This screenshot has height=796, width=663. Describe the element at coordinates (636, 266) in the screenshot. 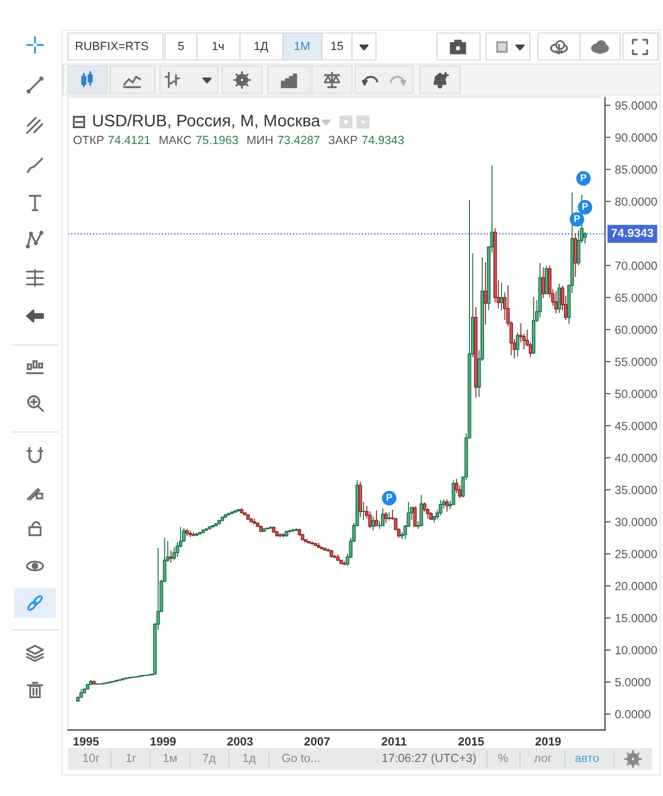

I see `y-tick-label: 70.0000` at that location.